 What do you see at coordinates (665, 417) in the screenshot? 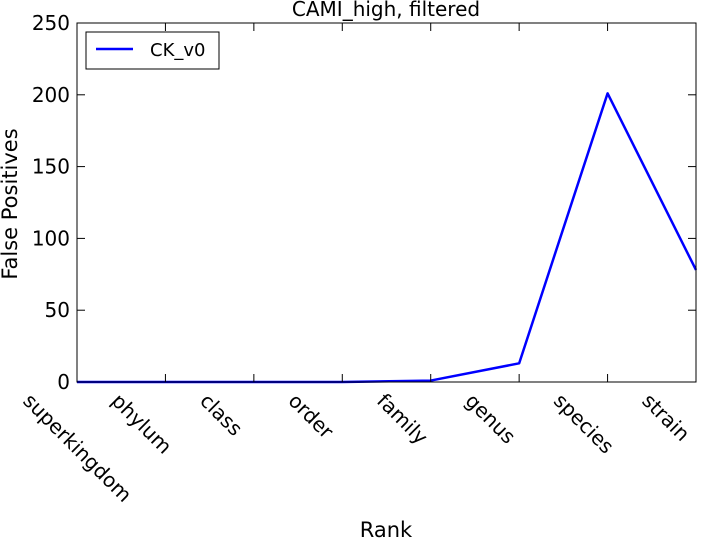
I see `x-tick-label: strain` at bounding box center [665, 417].